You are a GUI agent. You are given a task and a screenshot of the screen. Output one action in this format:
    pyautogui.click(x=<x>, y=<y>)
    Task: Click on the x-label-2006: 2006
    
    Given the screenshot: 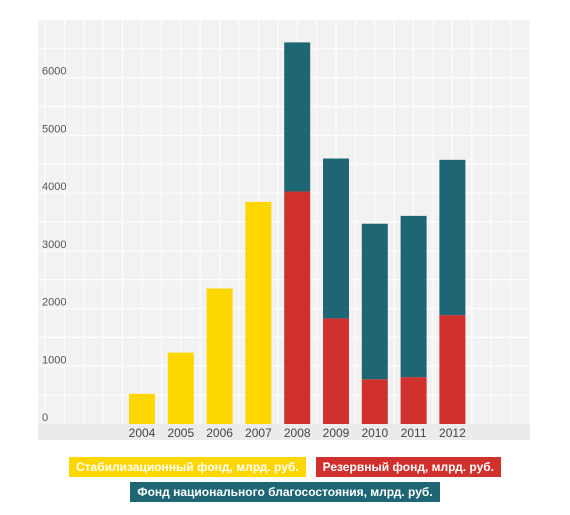 What is the action you would take?
    pyautogui.click(x=219, y=433)
    